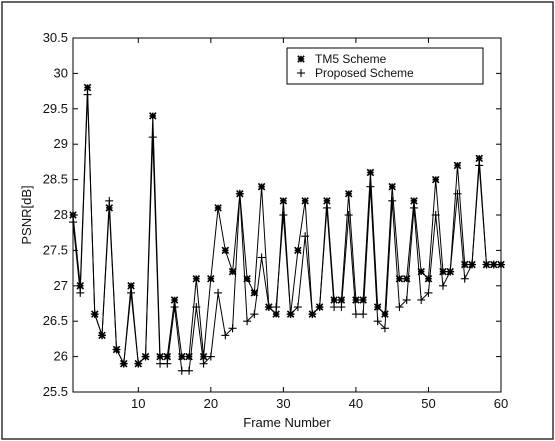  I want to click on x-tick-label: 50, so click(428, 403).